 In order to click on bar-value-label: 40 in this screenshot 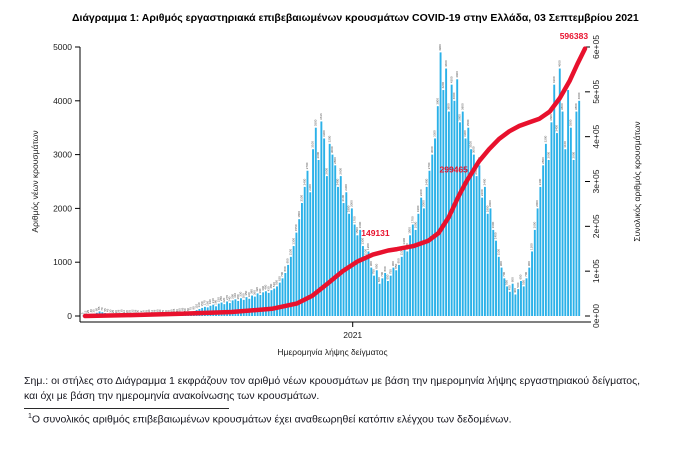, I will do `click(177, 311)`.